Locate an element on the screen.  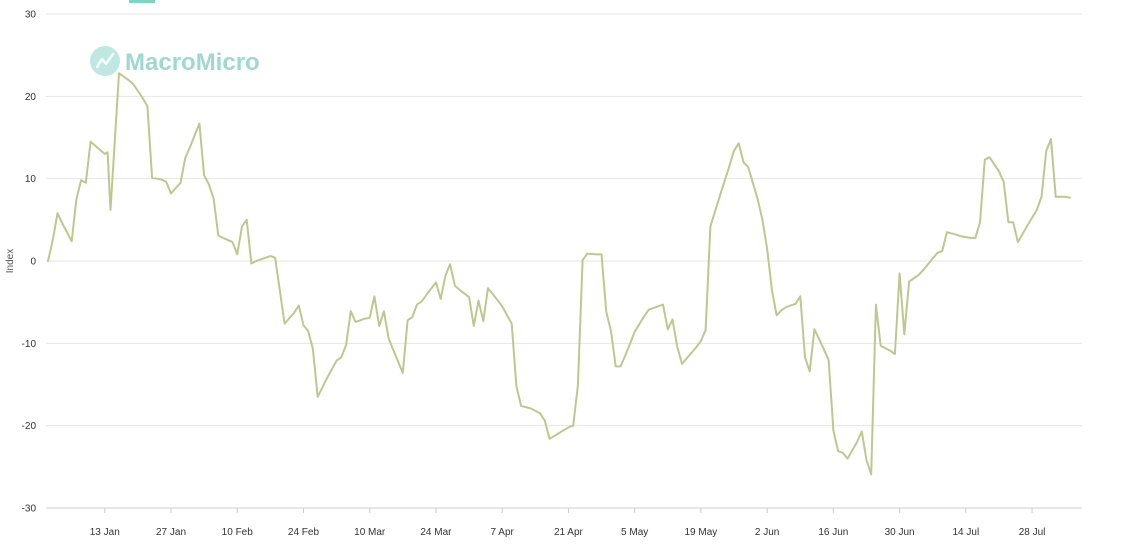
macromicro-logo-icon is located at coordinates (105, 61).